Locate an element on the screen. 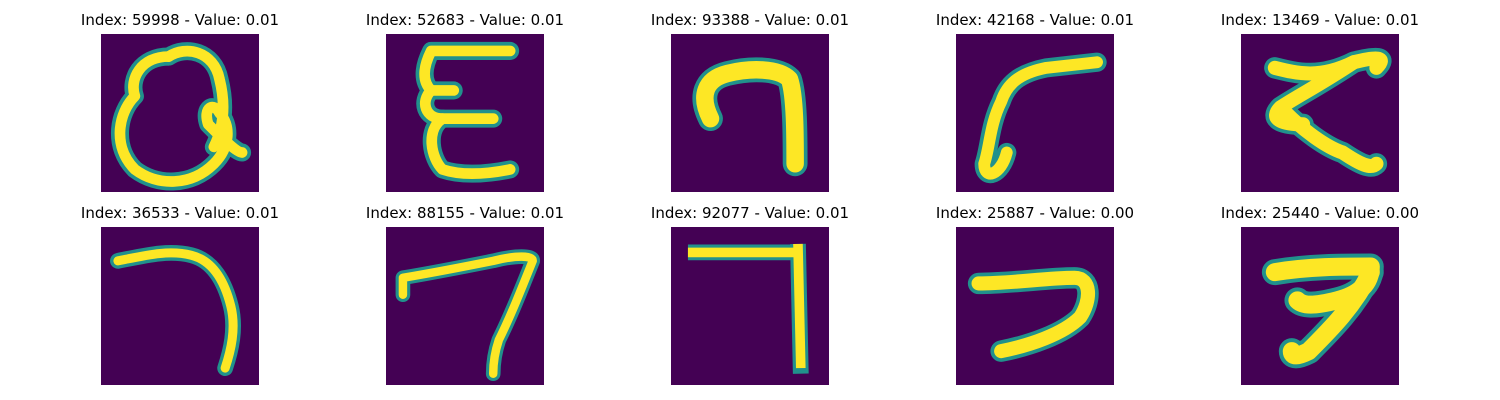 This screenshot has width=1500, height=400. panel-title: Index: 52683 - Value: 0.01 is located at coordinates (465, 20).